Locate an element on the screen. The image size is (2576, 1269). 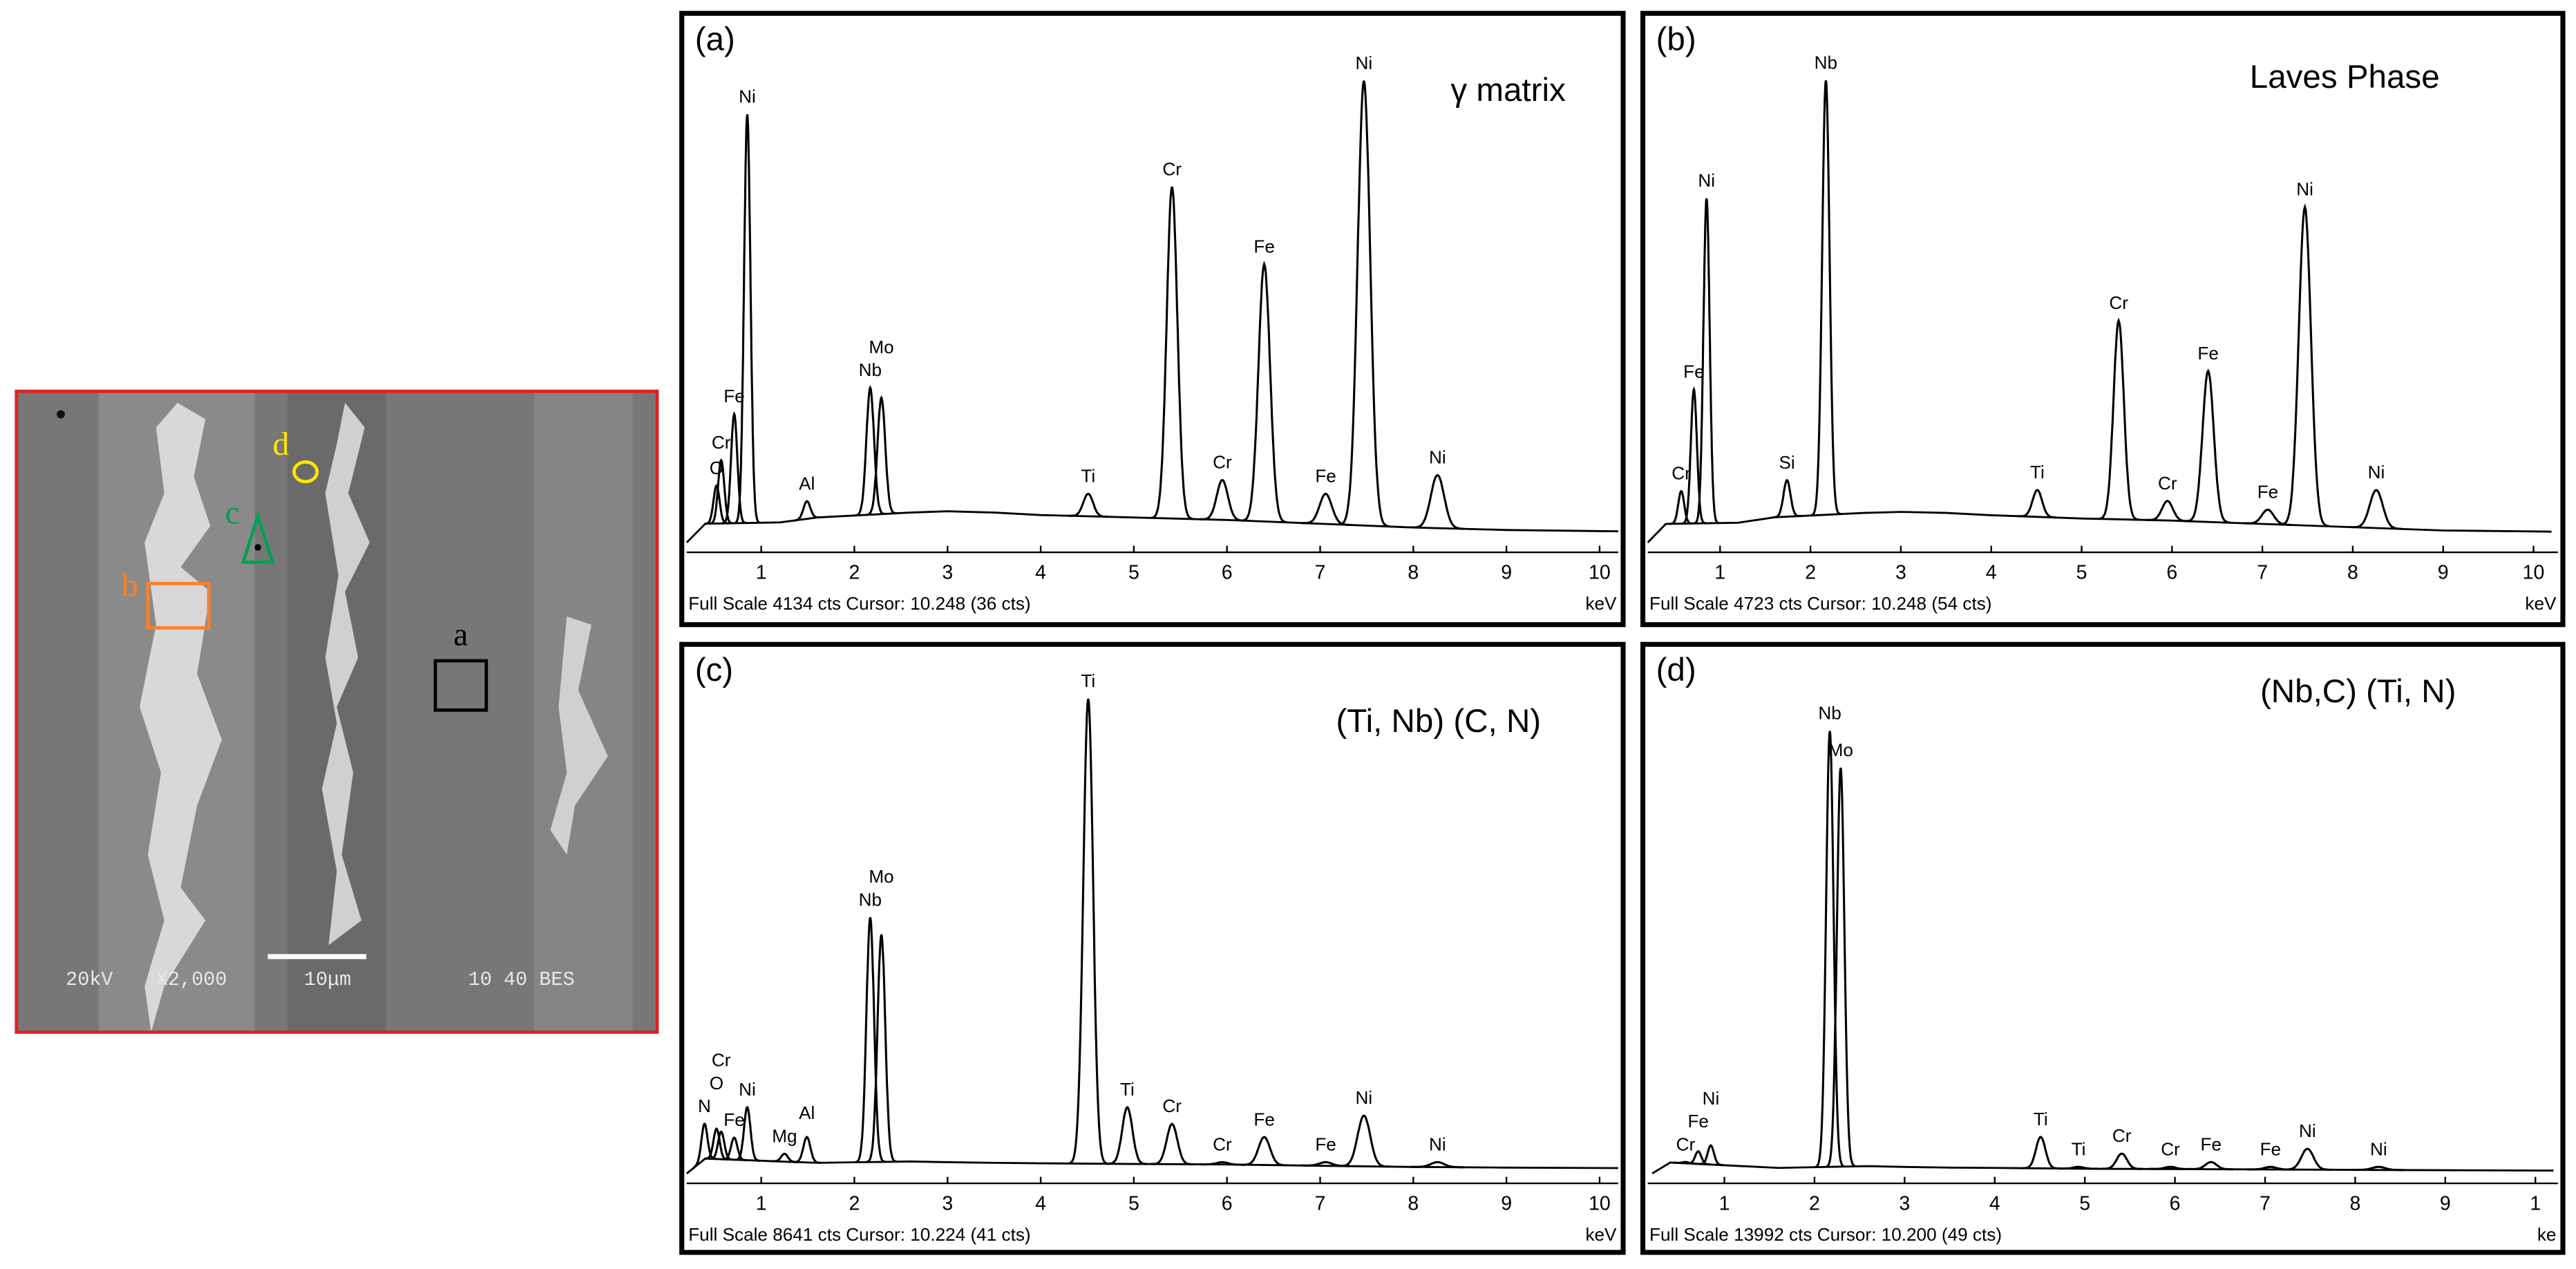
sem-info: 10μm is located at coordinates (327, 980).